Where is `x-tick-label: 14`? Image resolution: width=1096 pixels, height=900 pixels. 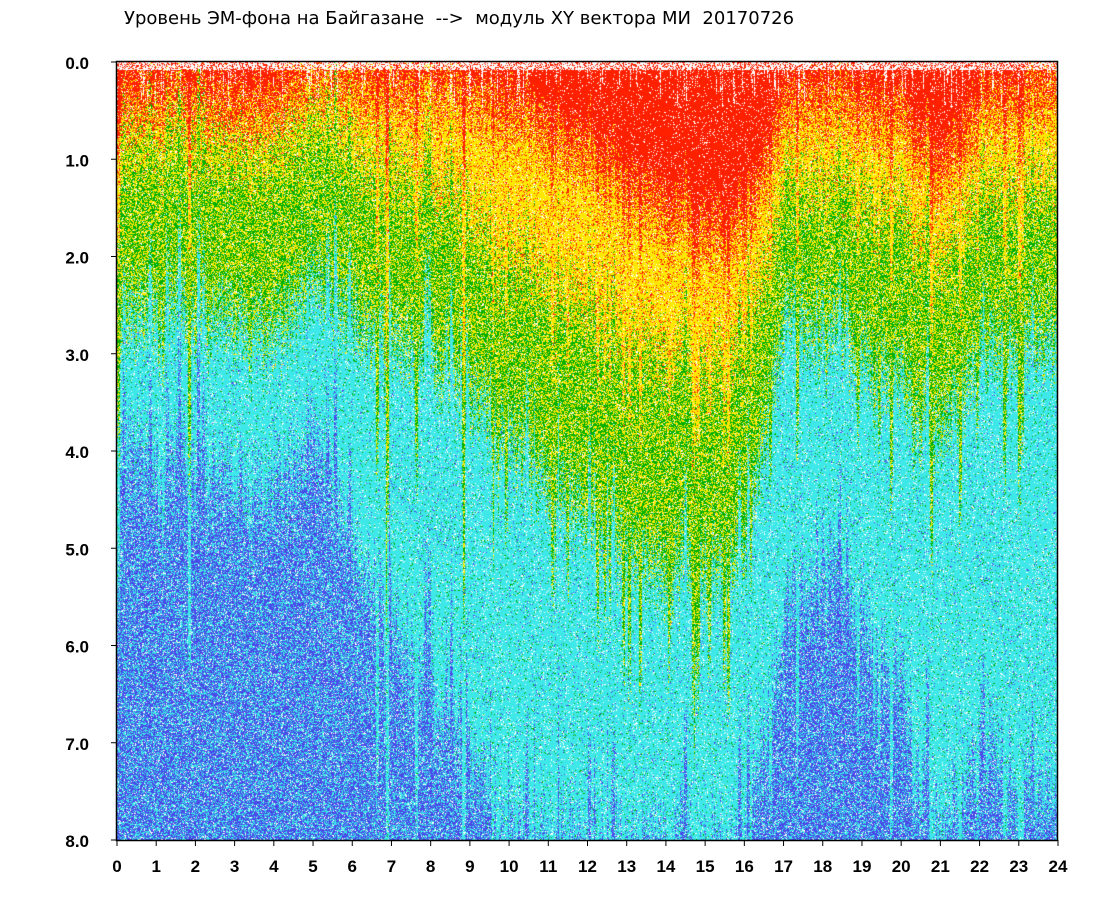
x-tick-label: 14 is located at coordinates (665, 866).